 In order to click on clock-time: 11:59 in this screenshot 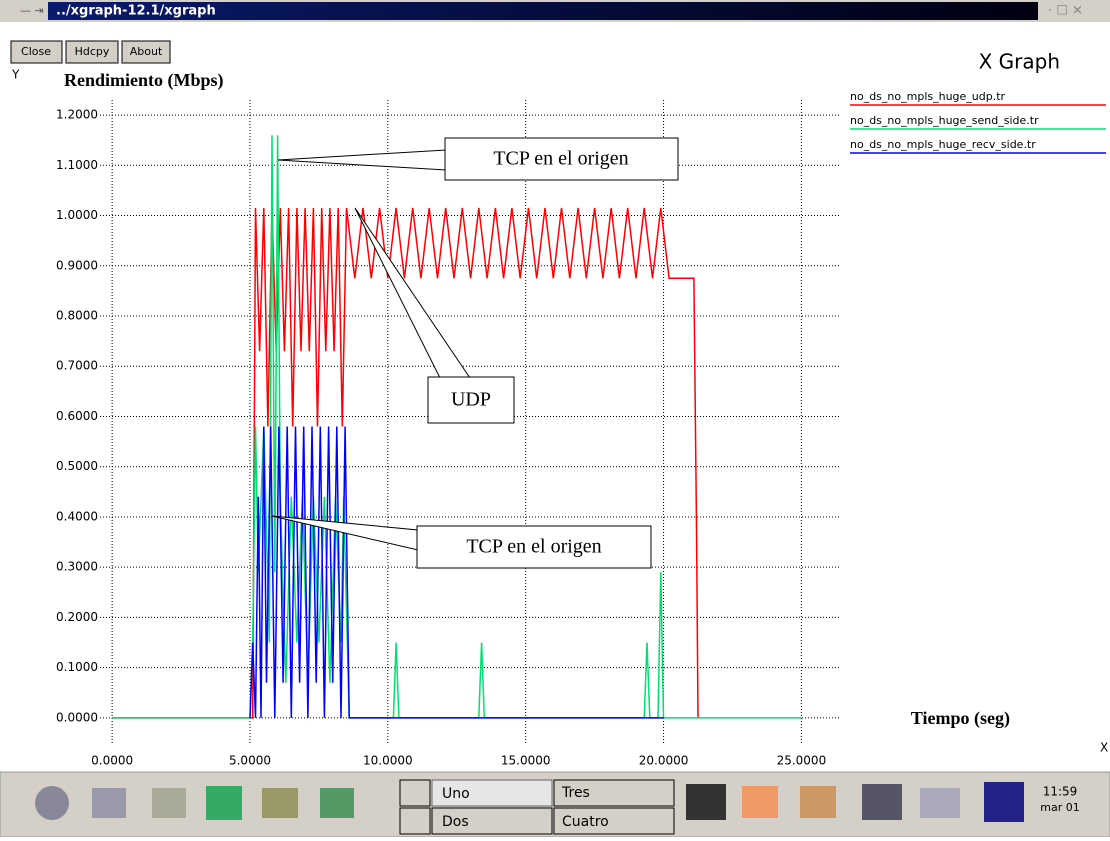, I will do `click(1060, 792)`.